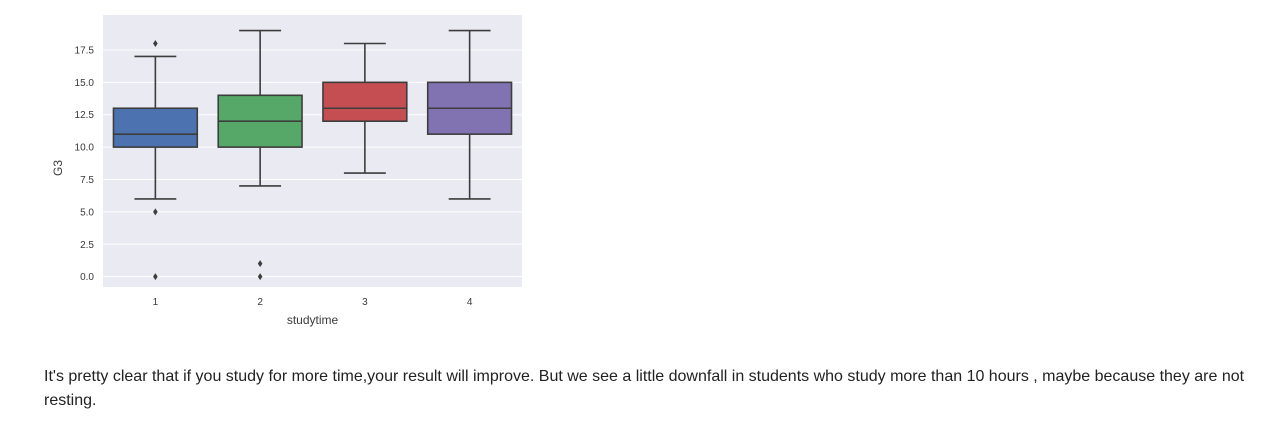 This screenshot has width=1275, height=431. Describe the element at coordinates (85, 148) in the screenshot. I see `y-tick-label: 10.0` at that location.